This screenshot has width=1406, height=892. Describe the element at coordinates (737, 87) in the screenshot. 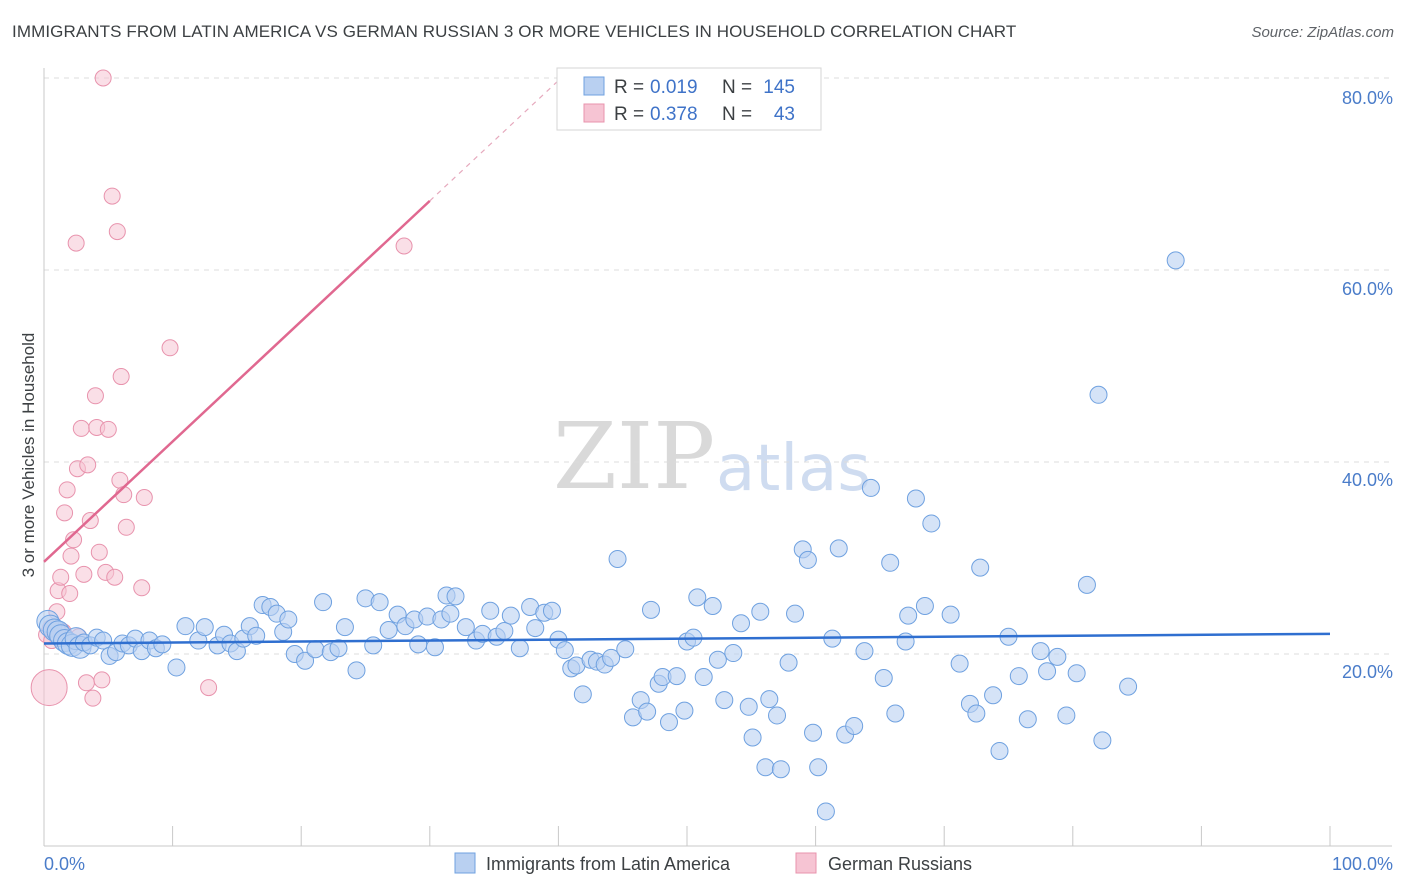

I see `legend-n-label-blue: N =` at that location.